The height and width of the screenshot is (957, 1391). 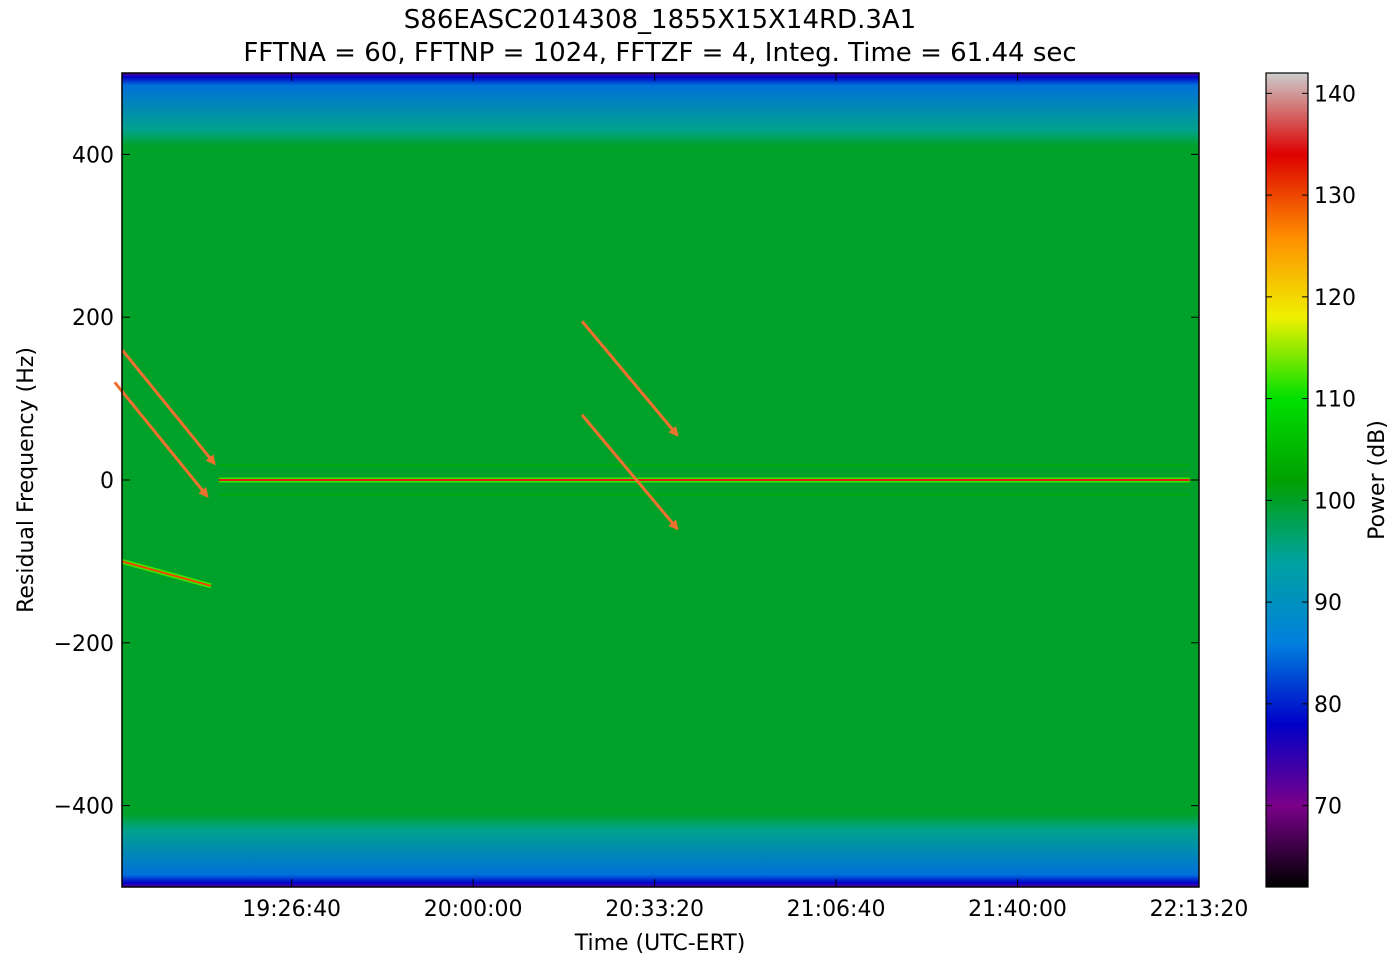 I want to click on colorbar-tick-label: 80, so click(x=1328, y=705).